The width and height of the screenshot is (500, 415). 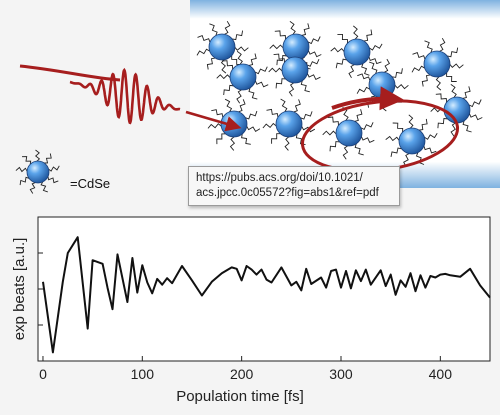 I want to click on laser-pulse-arrow, so click(x=213, y=121).